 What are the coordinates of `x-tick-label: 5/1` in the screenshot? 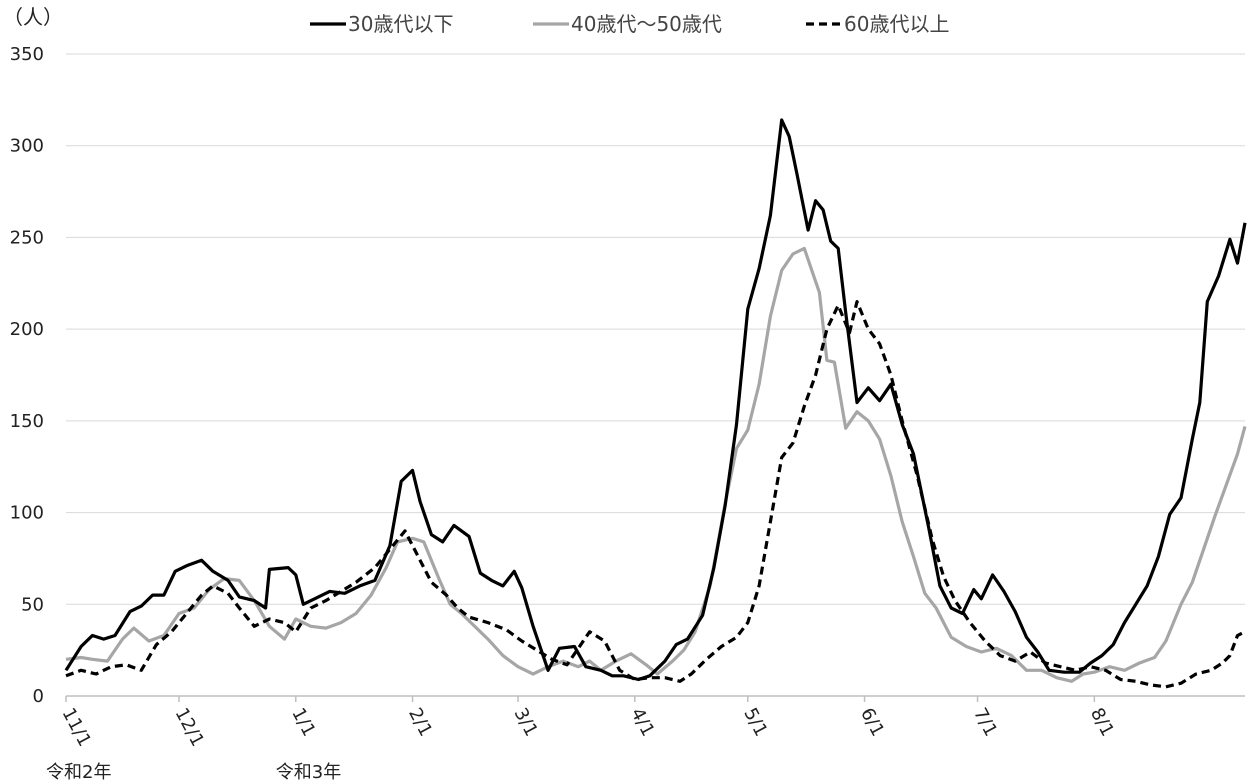 It's located at (755, 721).